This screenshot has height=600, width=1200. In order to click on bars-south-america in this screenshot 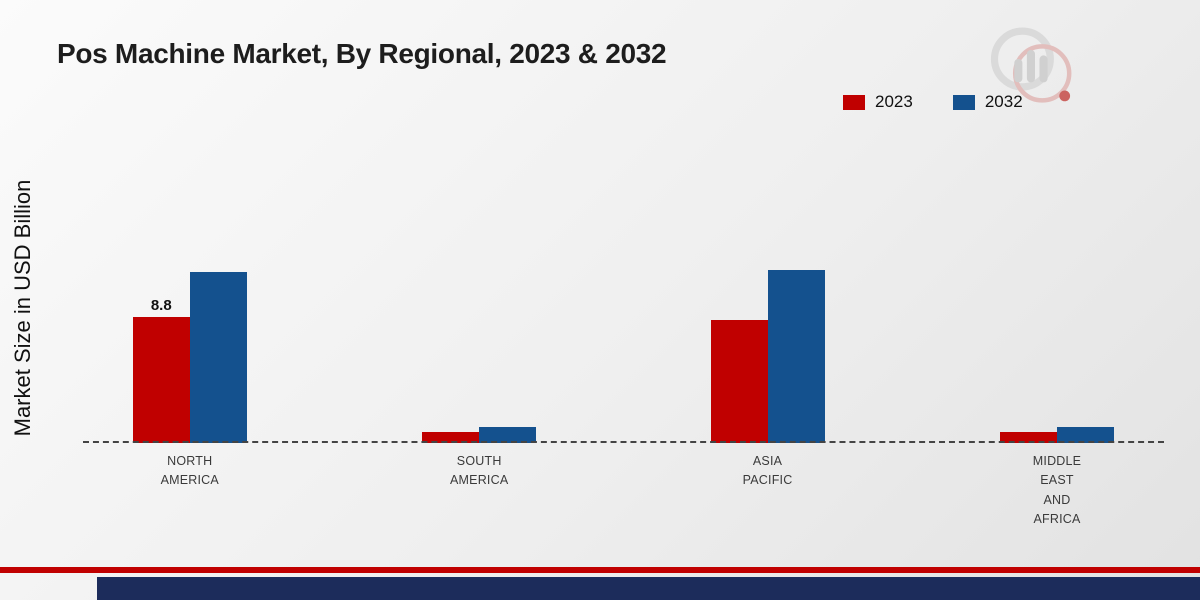, I will do `click(479, 435)`.